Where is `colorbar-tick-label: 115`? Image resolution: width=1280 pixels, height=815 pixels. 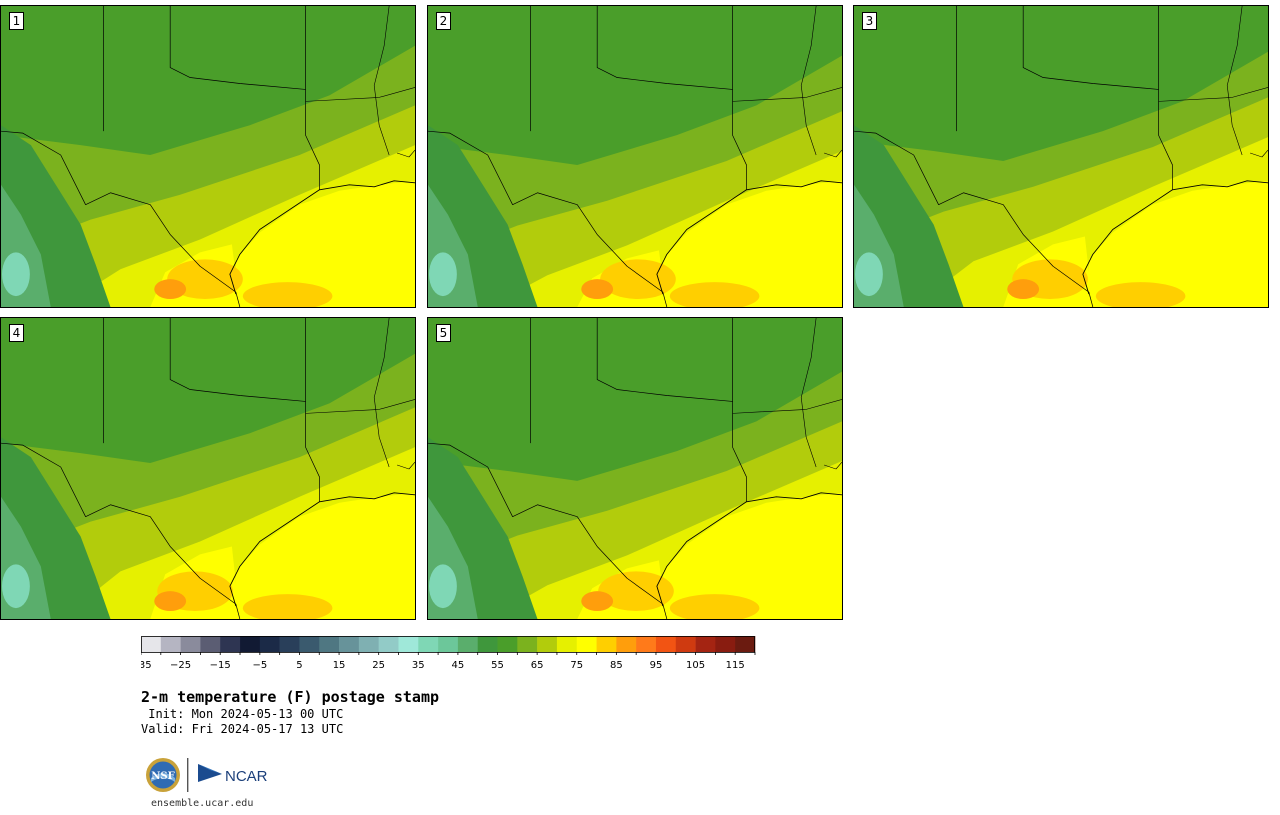 colorbar-tick-label: 115 is located at coordinates (735, 665).